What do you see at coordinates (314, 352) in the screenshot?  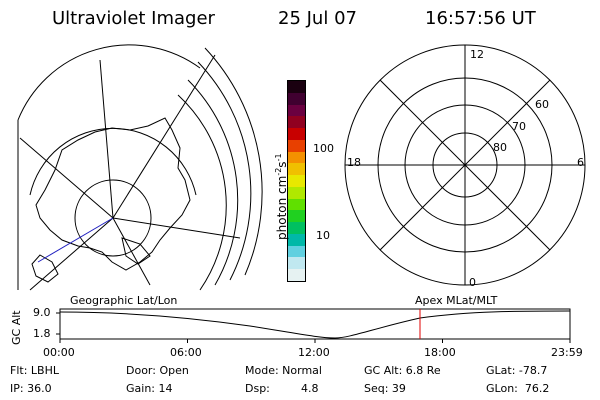 I see `xtick-label-2: 12:00` at bounding box center [314, 352].